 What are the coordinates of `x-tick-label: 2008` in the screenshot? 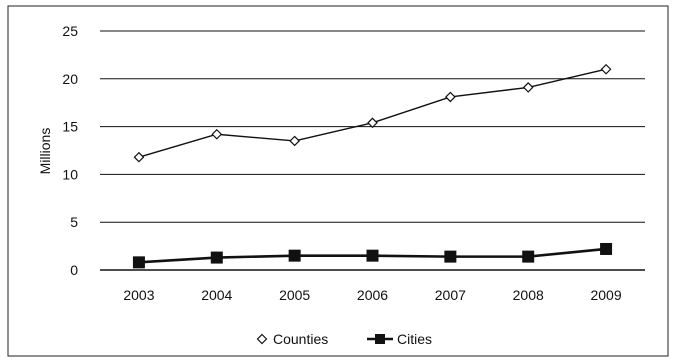 It's located at (528, 295).